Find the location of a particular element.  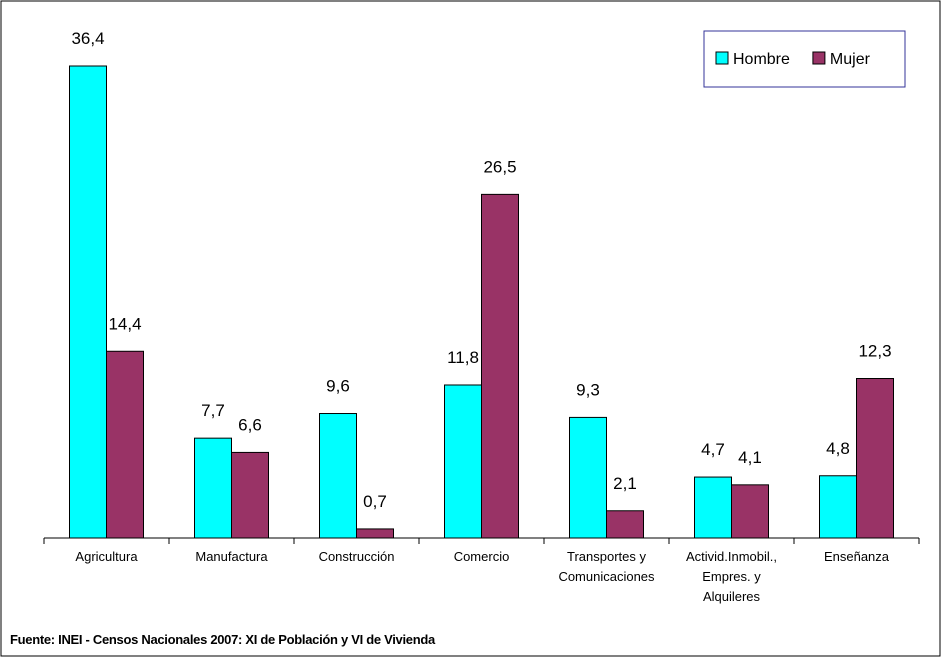

data-label: 4,1 is located at coordinates (750, 457).